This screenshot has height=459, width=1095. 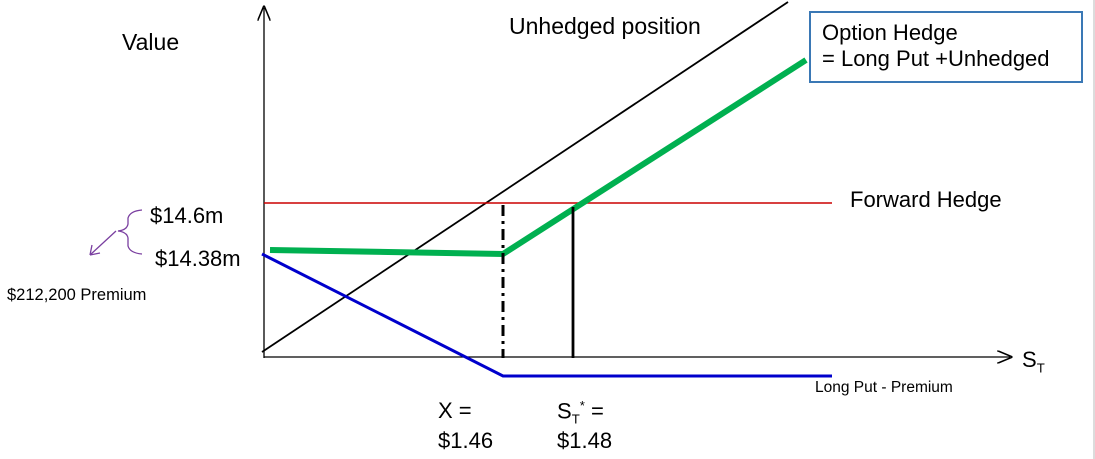 What do you see at coordinates (198, 258) in the screenshot?
I see `level-label-14-38m: $14.38m` at bounding box center [198, 258].